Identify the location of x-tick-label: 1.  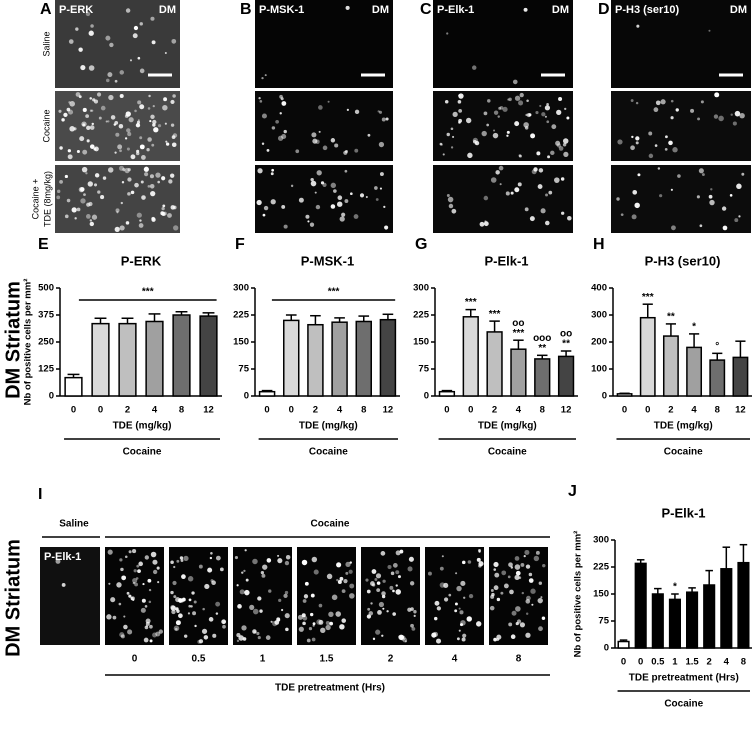
(675, 662).